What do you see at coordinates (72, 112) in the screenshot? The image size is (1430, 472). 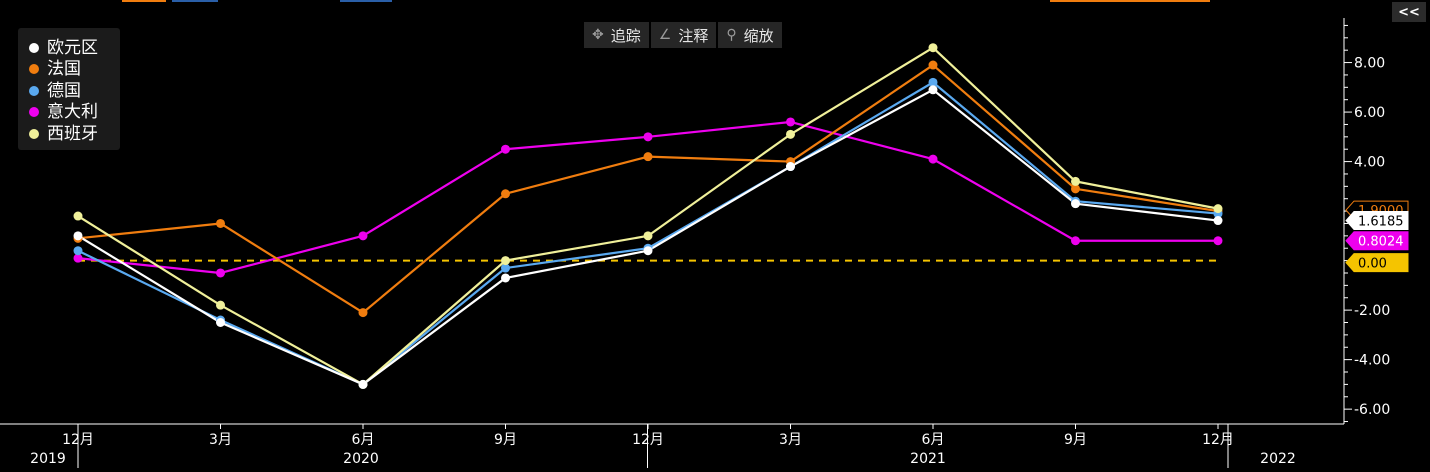 I see `legend-label: 意大利` at bounding box center [72, 112].